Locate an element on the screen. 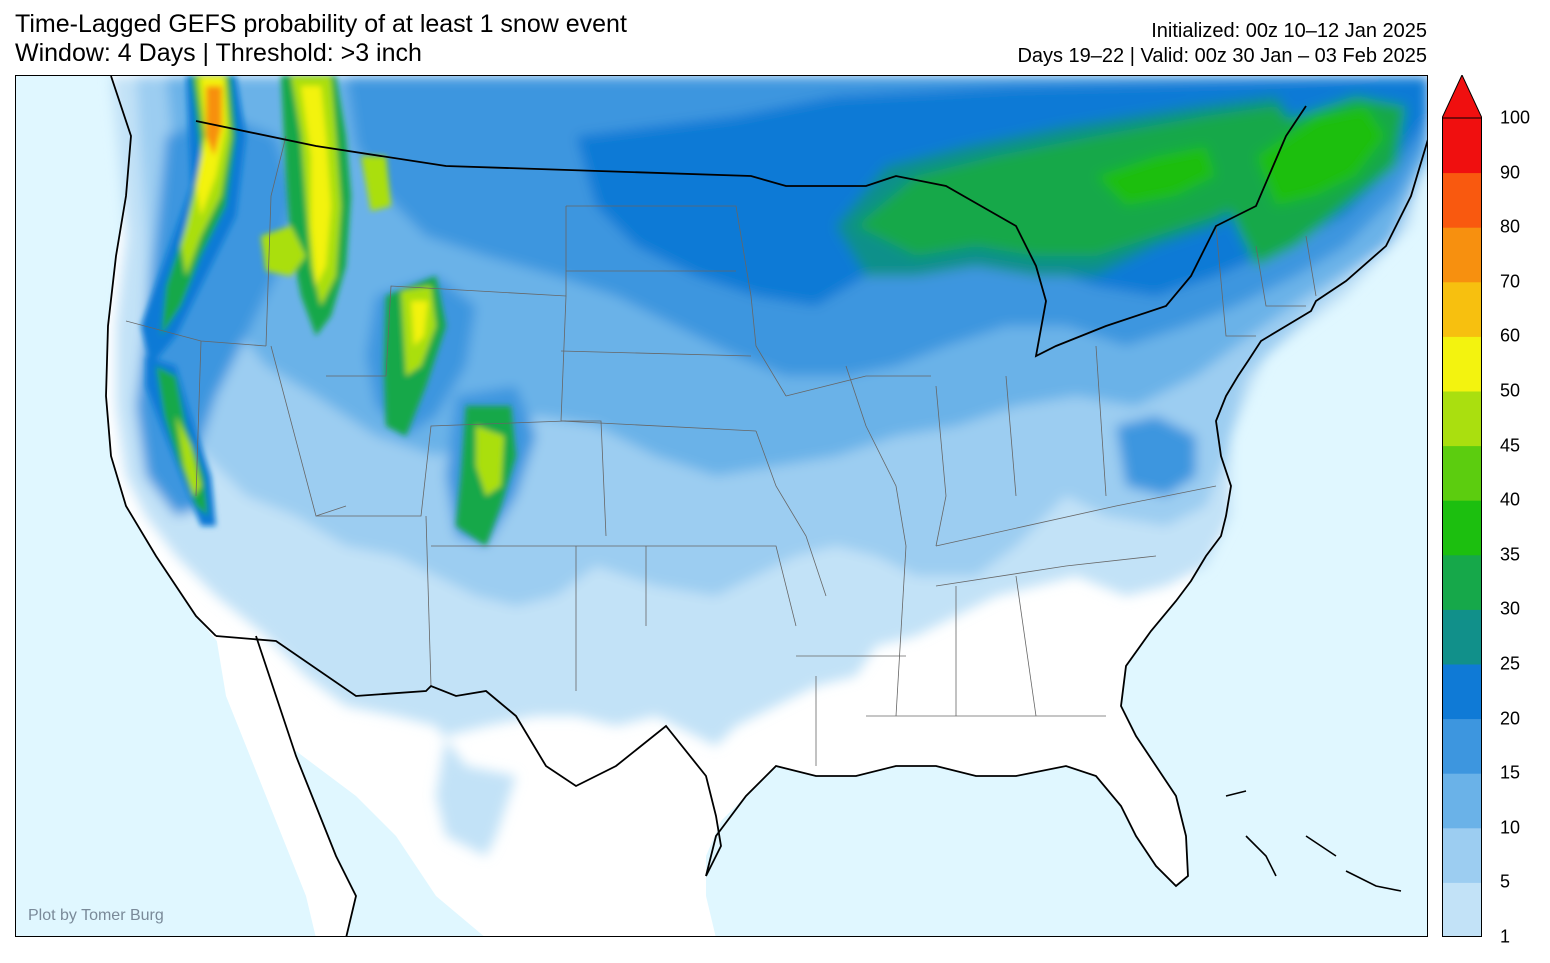 The image size is (1550, 963). colorbar-tick-label: 5 is located at coordinates (1505, 881).